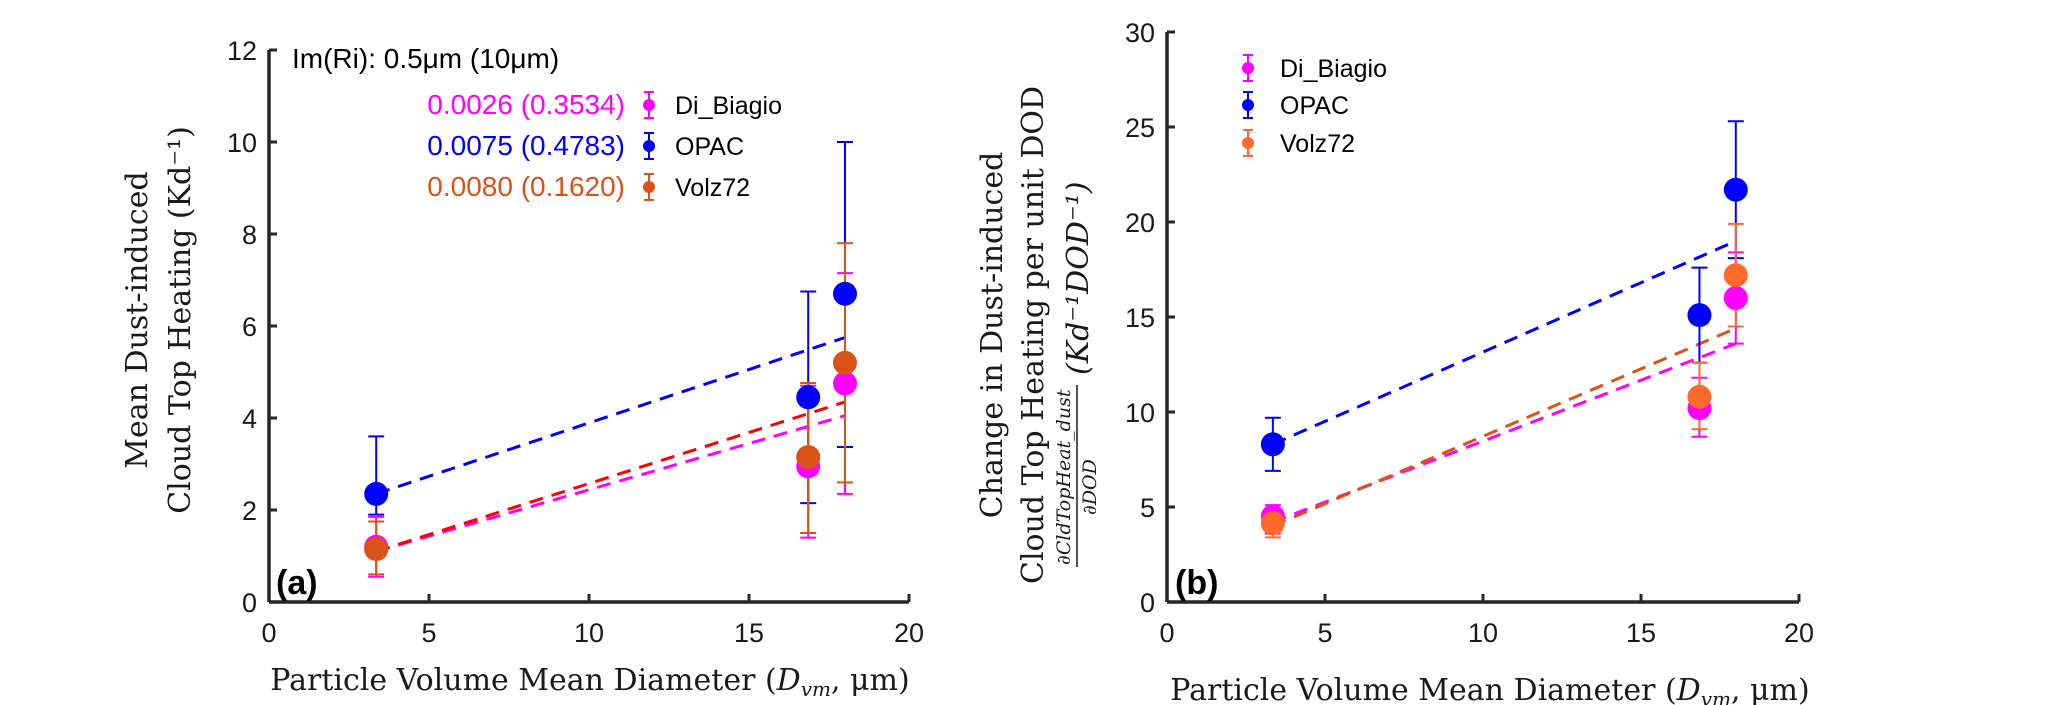 This screenshot has height=705, width=2067. What do you see at coordinates (425, 58) in the screenshot?
I see `panel-a-annotation-header: Im(Ri): 0.5μm (10μm)` at bounding box center [425, 58].